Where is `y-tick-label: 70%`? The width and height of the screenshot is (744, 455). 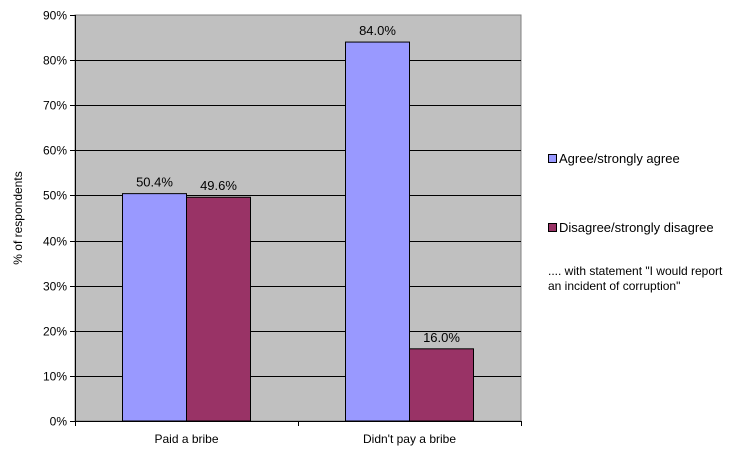
y-tick-label: 70% is located at coordinates (55, 106).